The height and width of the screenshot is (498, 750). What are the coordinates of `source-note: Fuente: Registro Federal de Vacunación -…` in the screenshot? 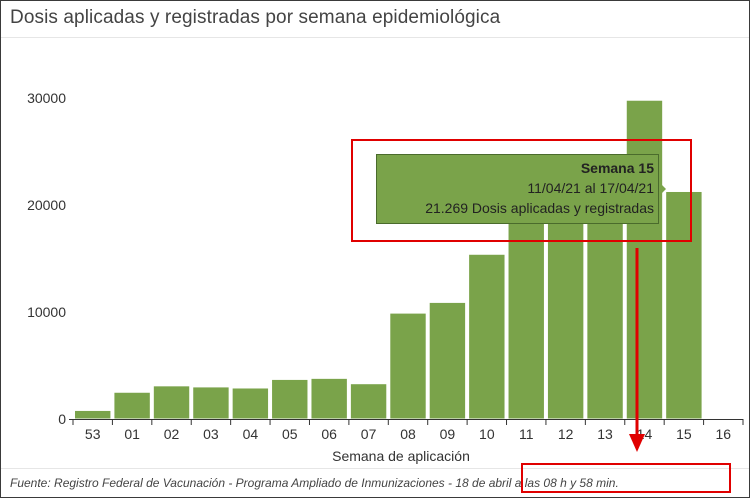 It's located at (314, 483).